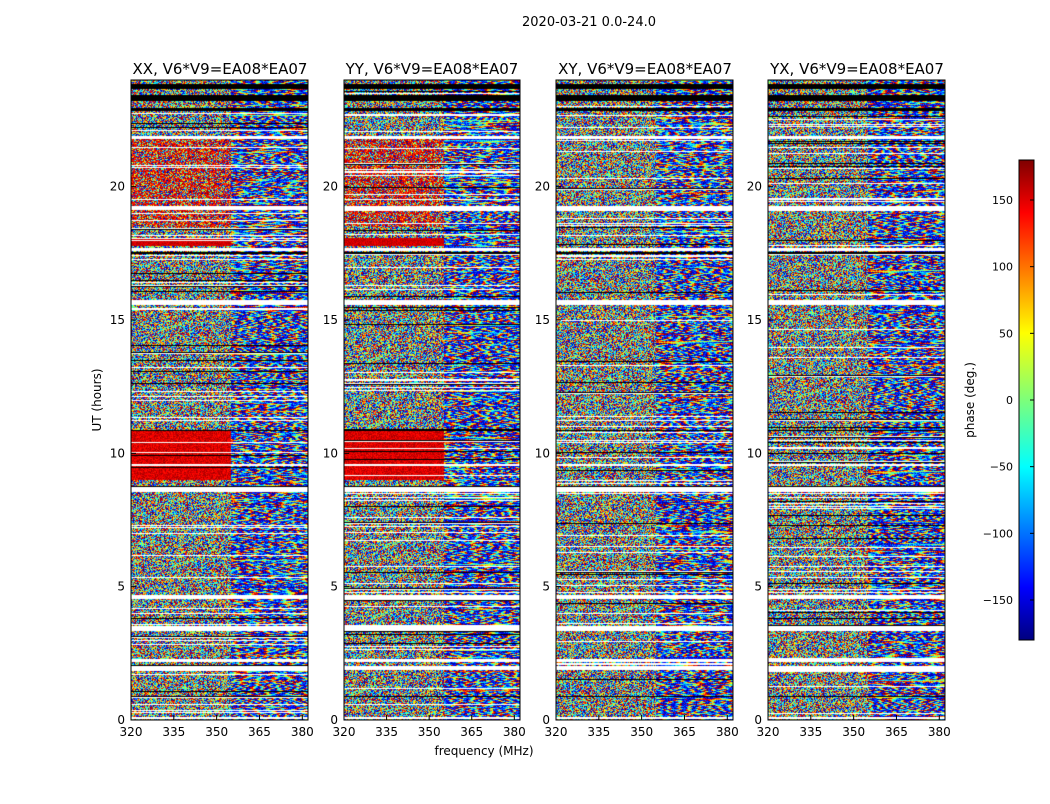 This screenshot has width=1050, height=804. Describe the element at coordinates (1002, 267) in the screenshot. I see `colorbar-tick-label: 100` at that location.